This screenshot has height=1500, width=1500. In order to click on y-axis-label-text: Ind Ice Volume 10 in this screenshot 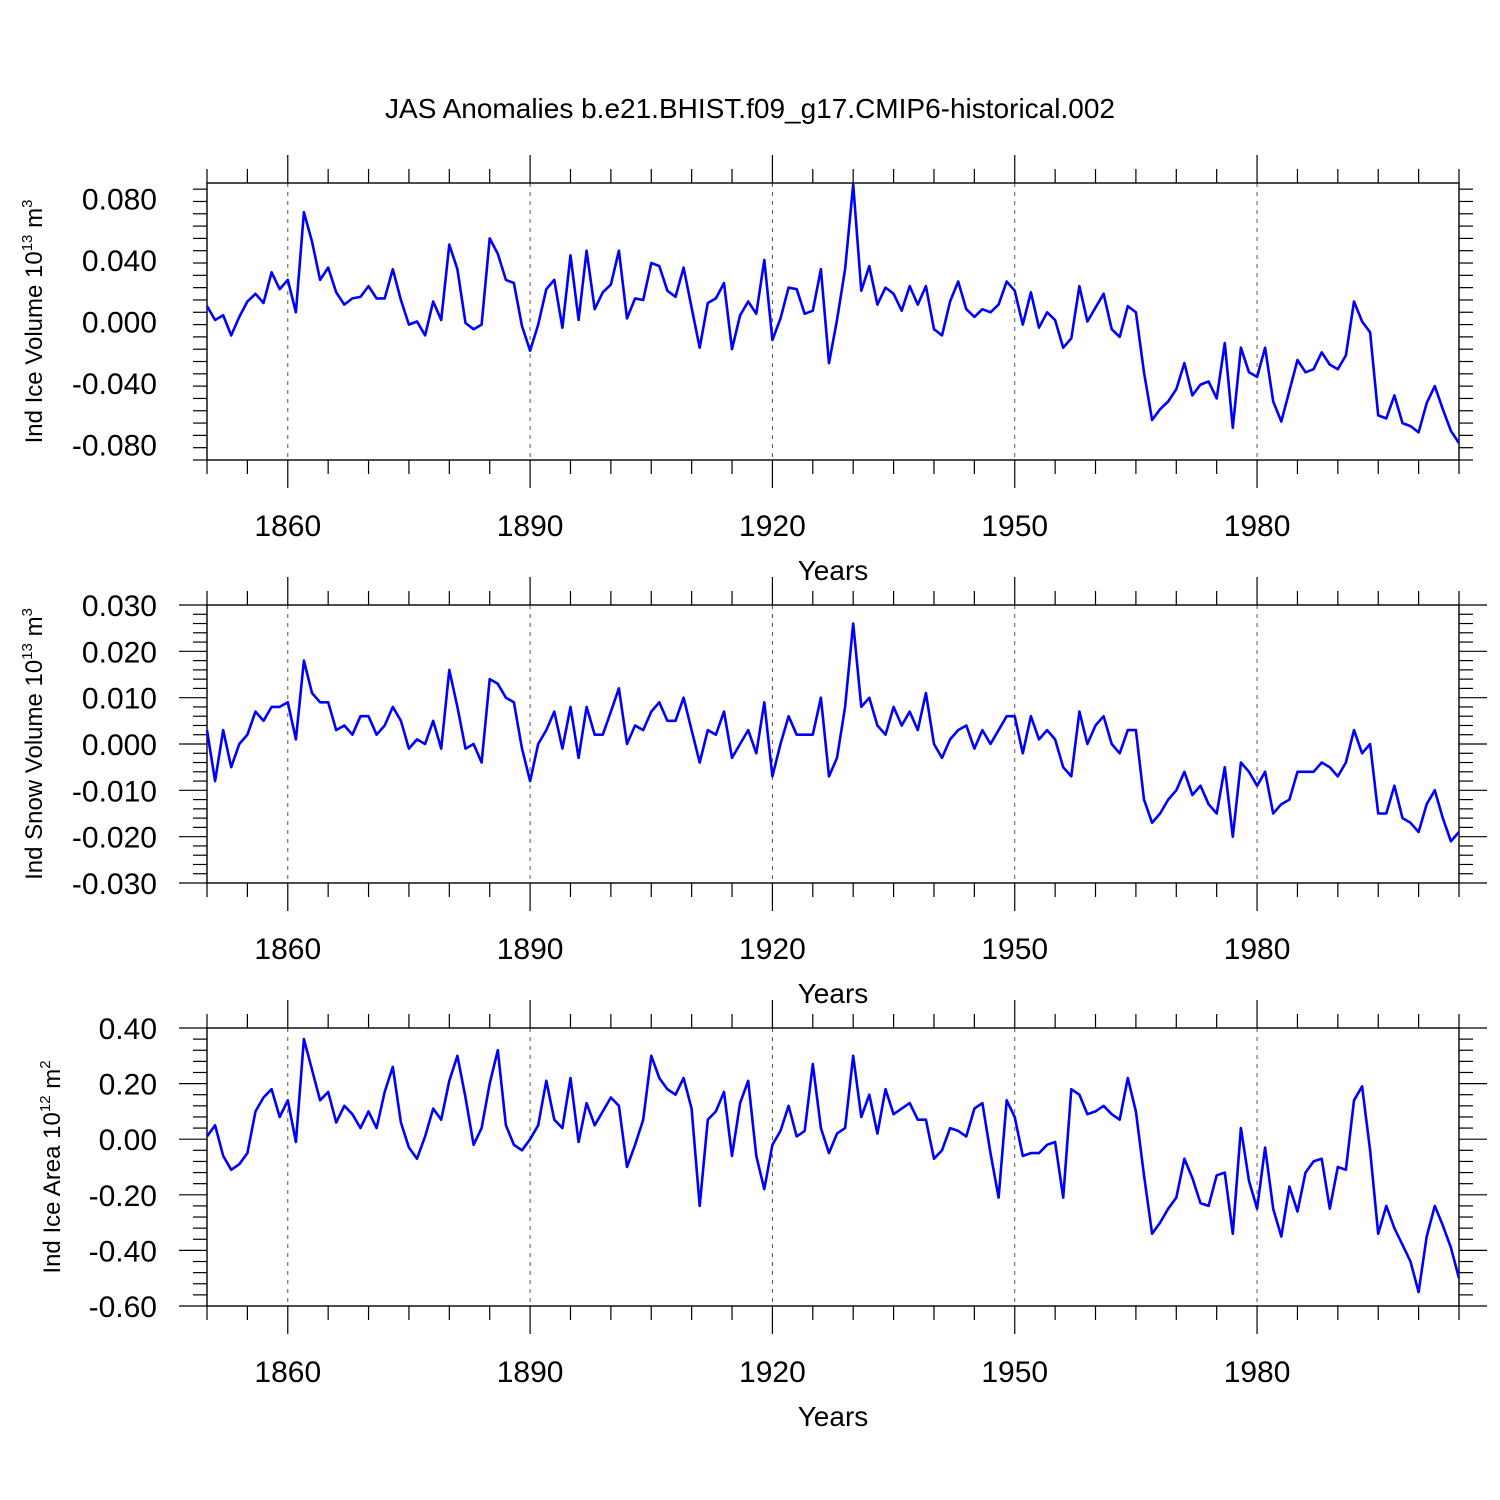, I will do `click(34, 347)`.